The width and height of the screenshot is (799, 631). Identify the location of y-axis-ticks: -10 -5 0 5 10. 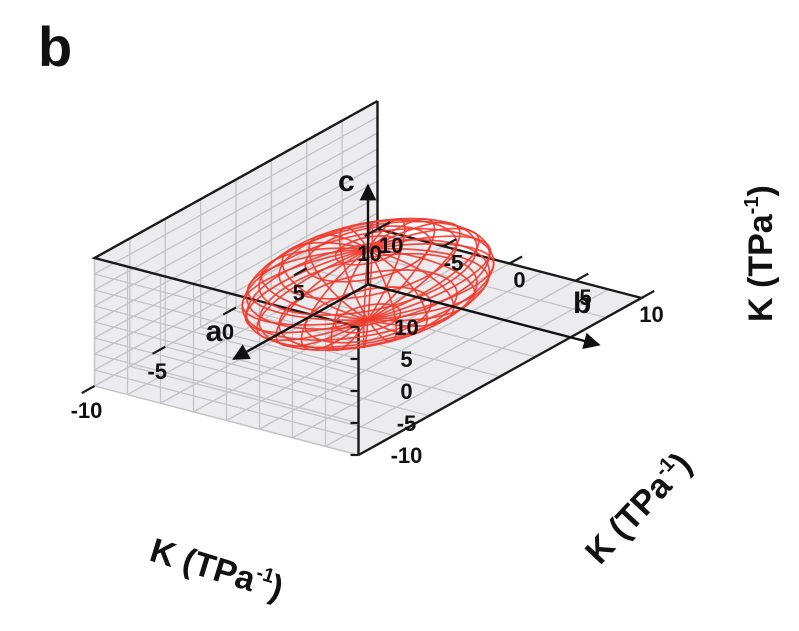
(518, 273).